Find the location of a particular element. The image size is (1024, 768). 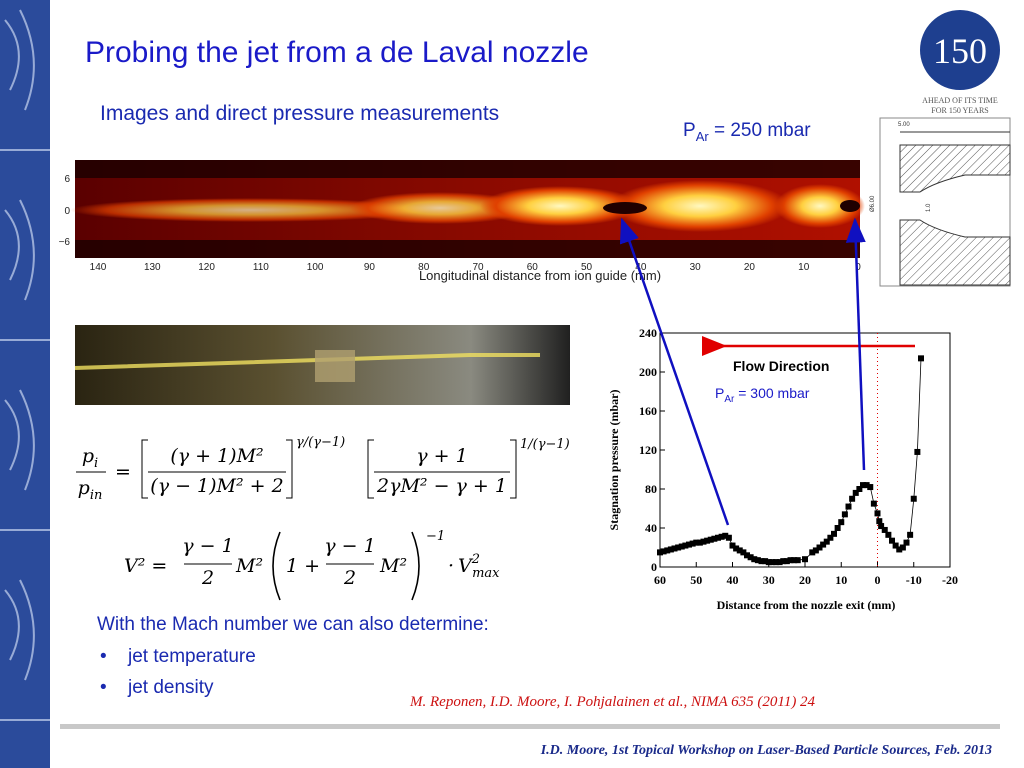

eq-exponent: 1/(γ−1) is located at coordinates (545, 444).